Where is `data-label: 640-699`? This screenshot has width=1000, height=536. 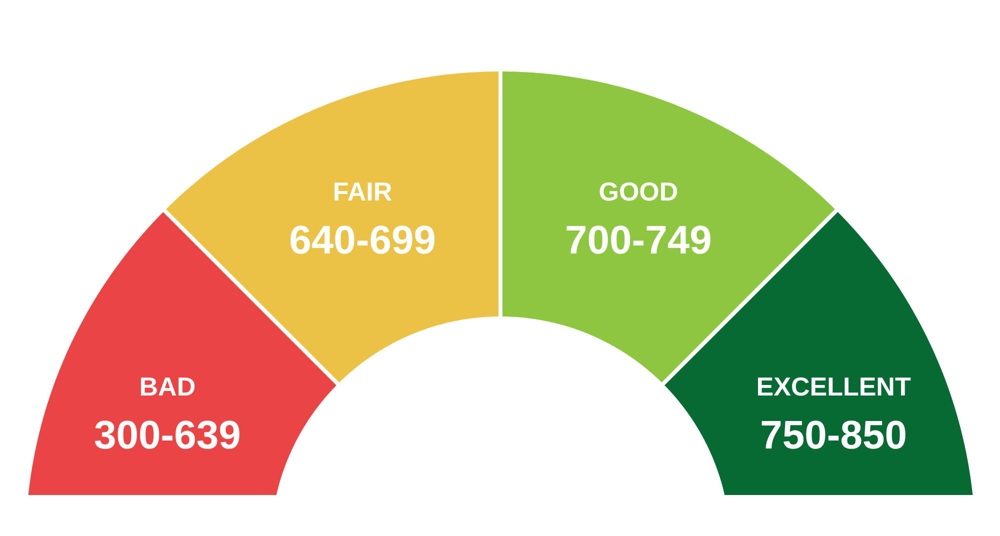 data-label: 640-699 is located at coordinates (362, 240).